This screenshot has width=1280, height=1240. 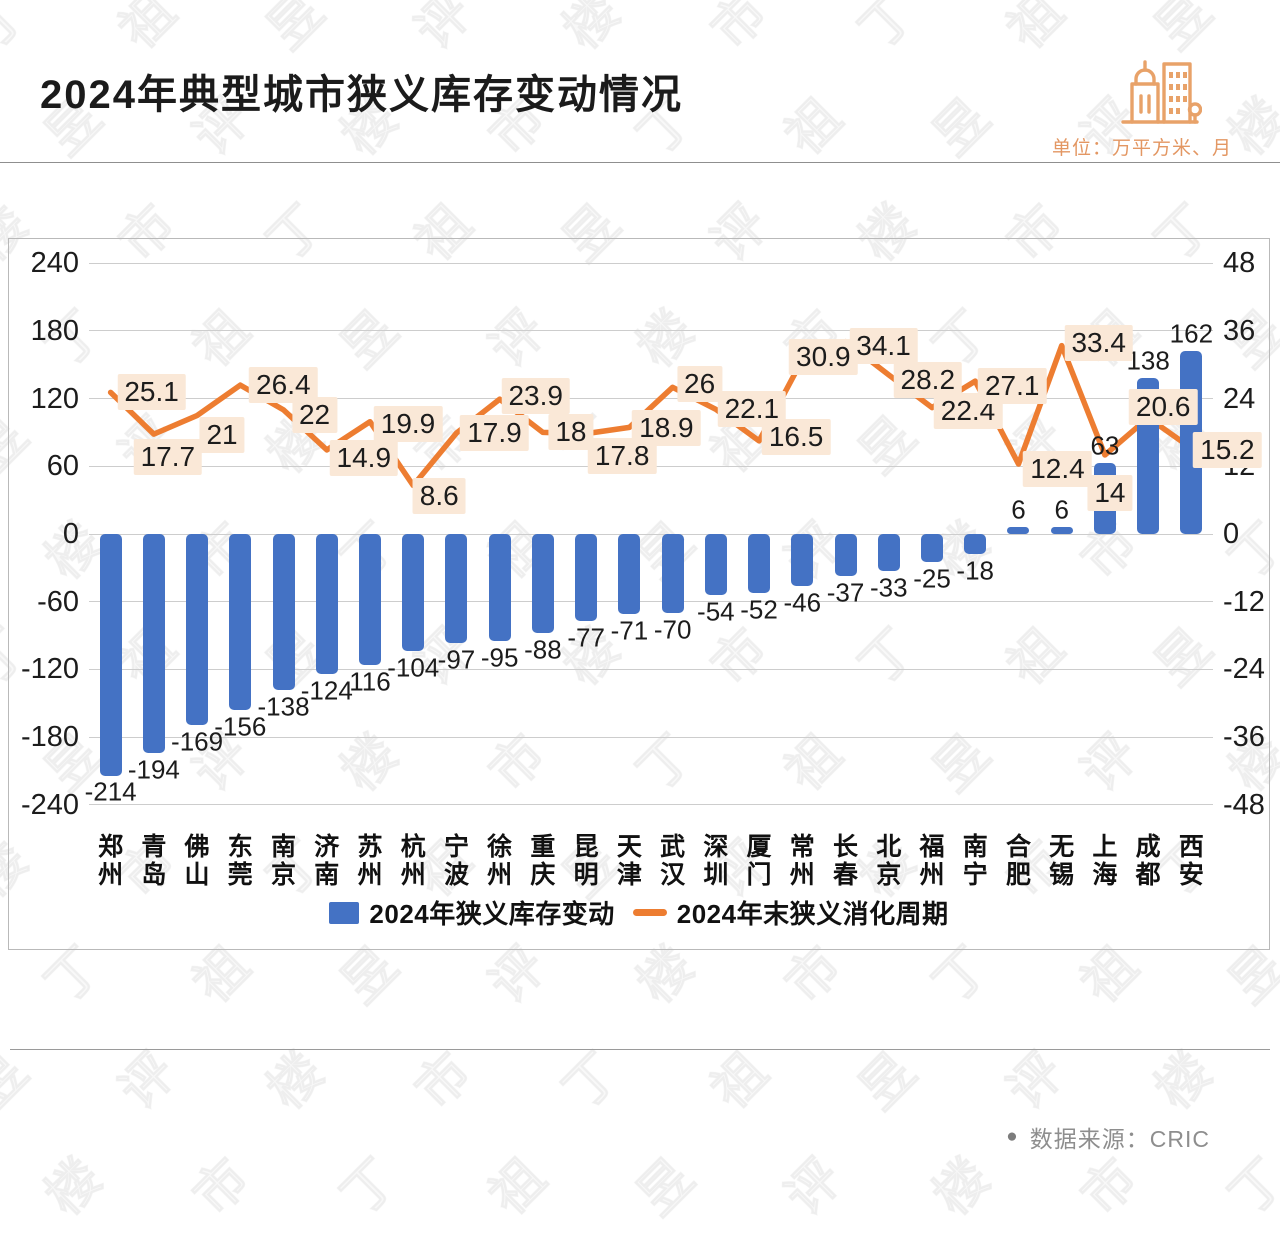 I want to click on bar-value-label: -169, so click(x=197, y=741).